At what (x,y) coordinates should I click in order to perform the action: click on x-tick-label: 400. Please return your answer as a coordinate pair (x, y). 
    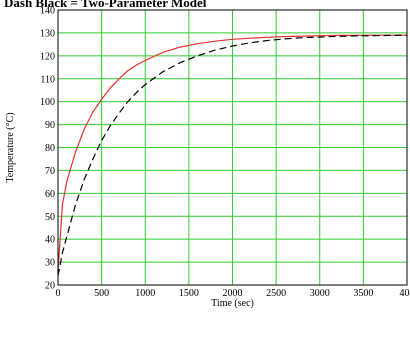
    Looking at the image, I should click on (405, 293).